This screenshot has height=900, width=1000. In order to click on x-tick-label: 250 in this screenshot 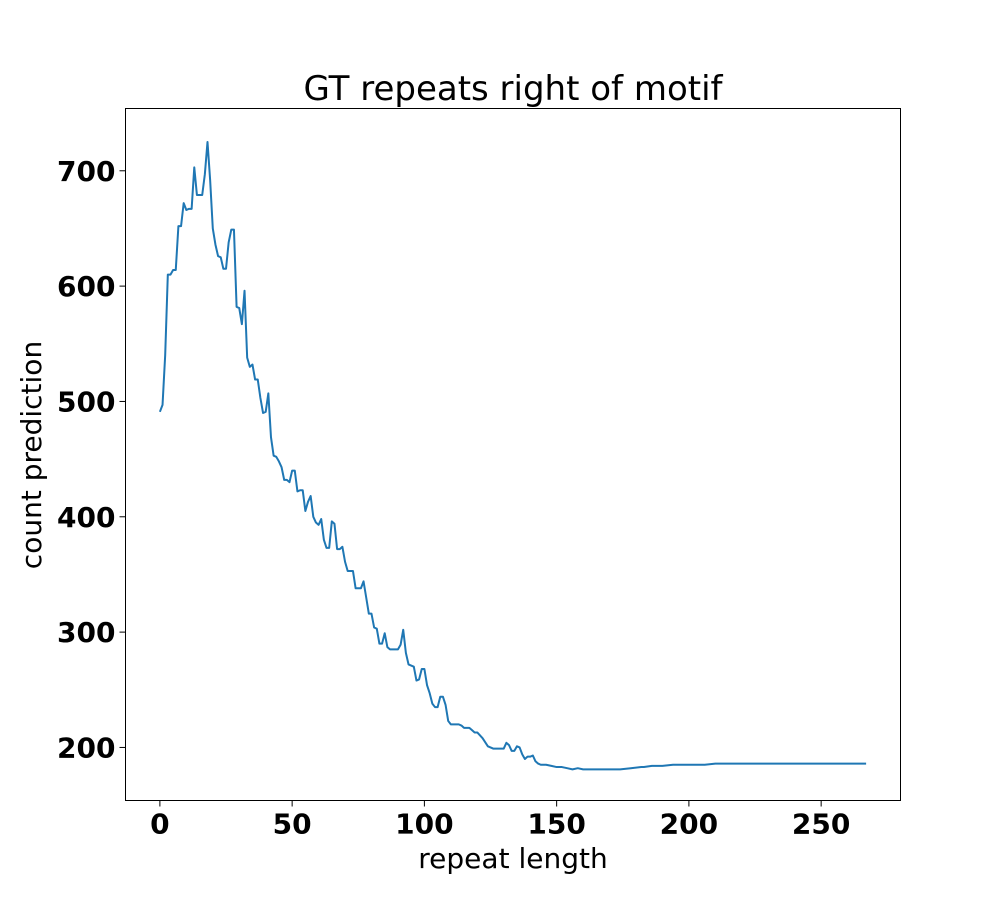, I will do `click(821, 824)`.